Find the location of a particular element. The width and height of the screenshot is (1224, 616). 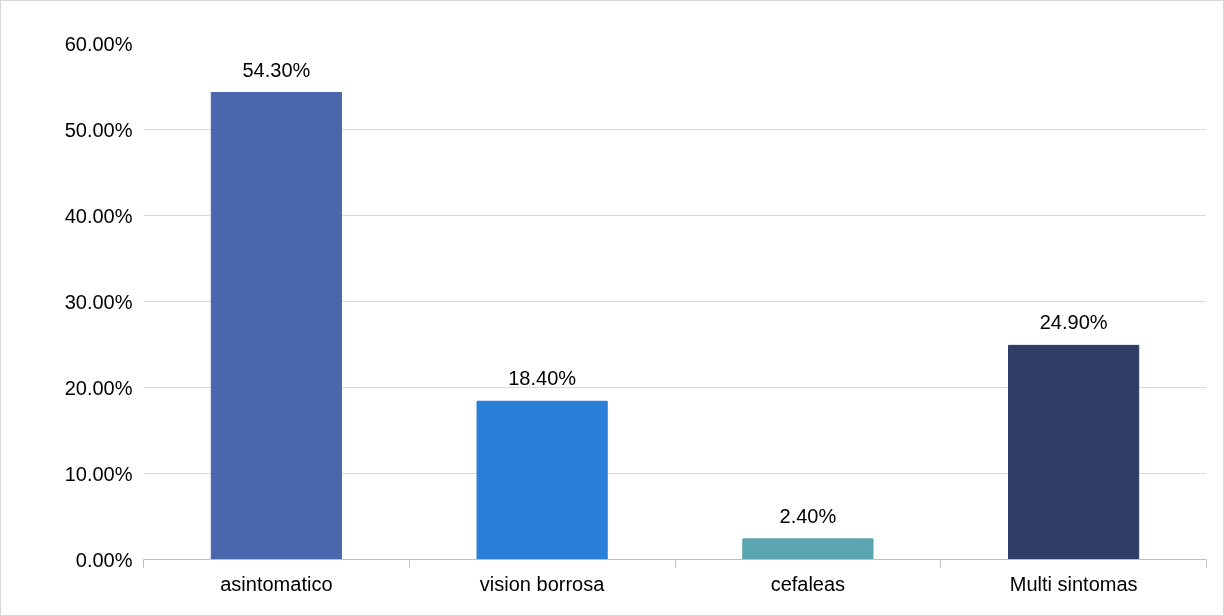

y-tick-label: 50.00% is located at coordinates (98, 129).